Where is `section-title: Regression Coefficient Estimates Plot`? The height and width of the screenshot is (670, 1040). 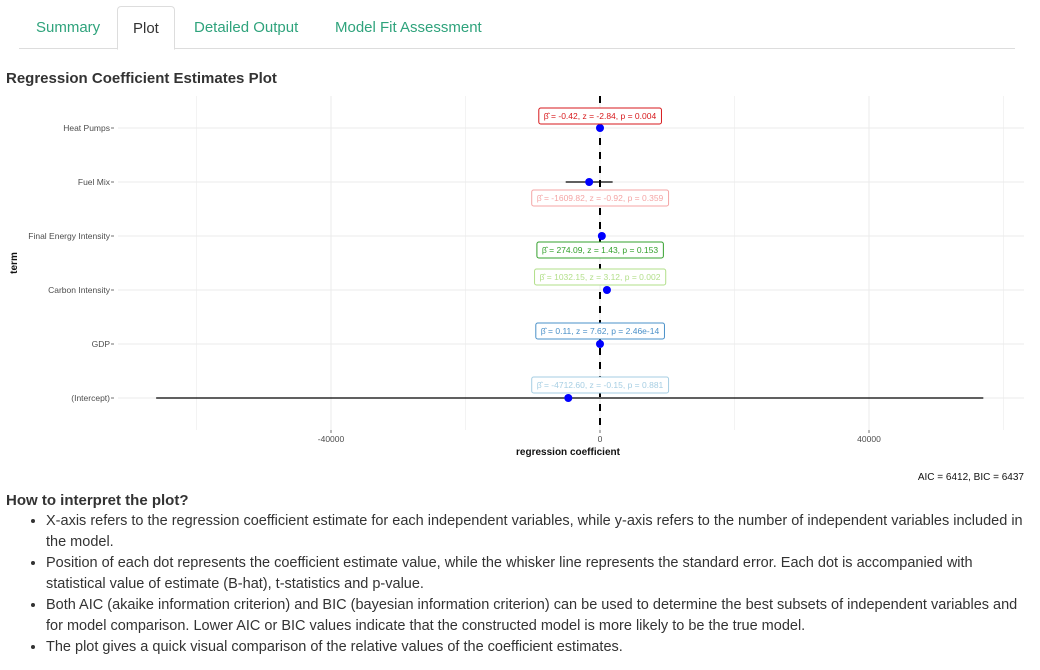 section-title: Regression Coefficient Estimates Plot is located at coordinates (141, 78).